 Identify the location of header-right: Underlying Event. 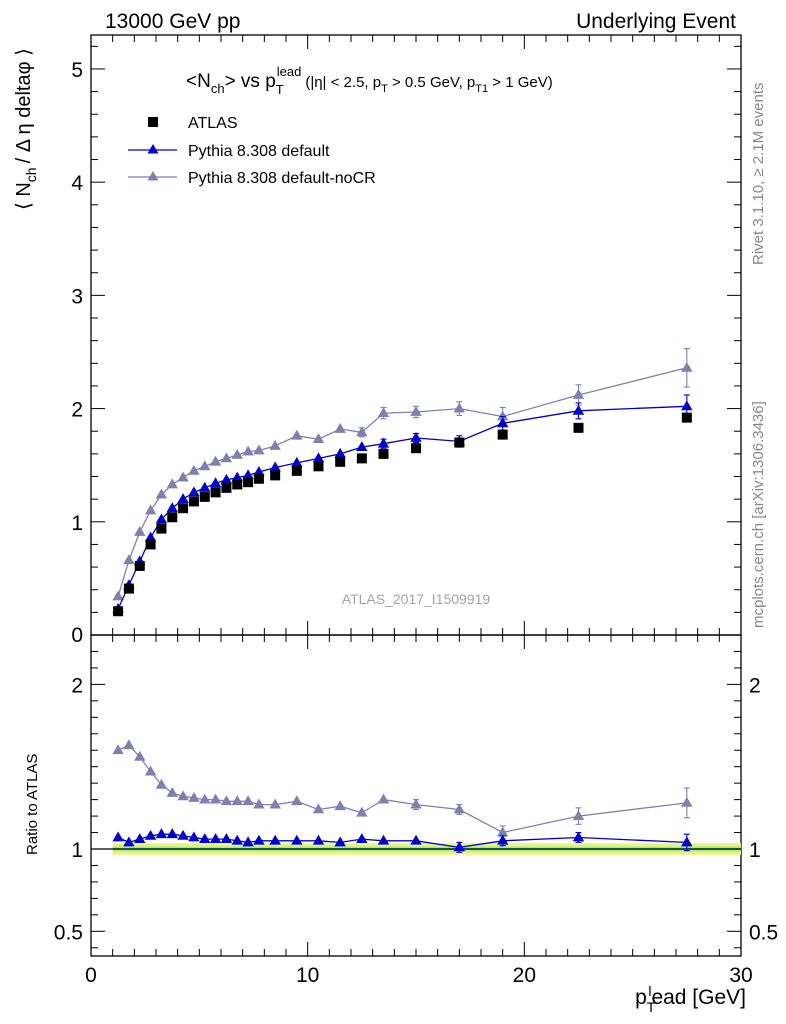
(656, 21).